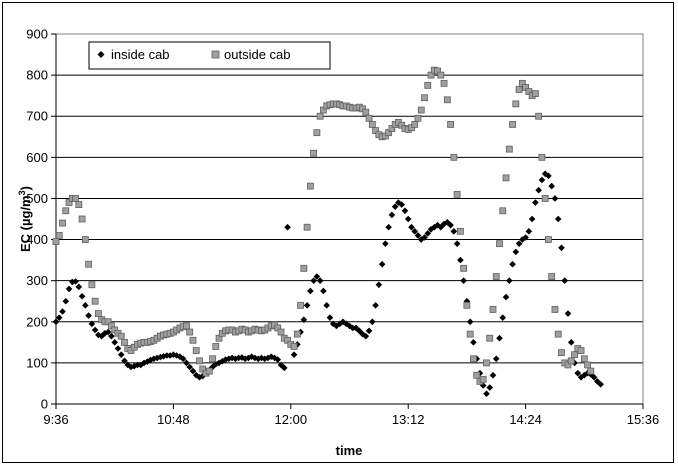  What do you see at coordinates (408, 419) in the screenshot?
I see `x-tick-label: 13:12` at bounding box center [408, 419].